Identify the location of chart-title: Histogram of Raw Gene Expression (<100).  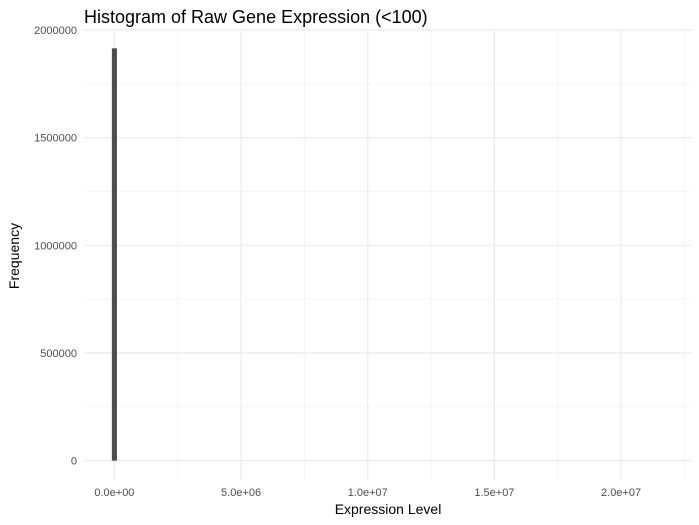
(256, 17).